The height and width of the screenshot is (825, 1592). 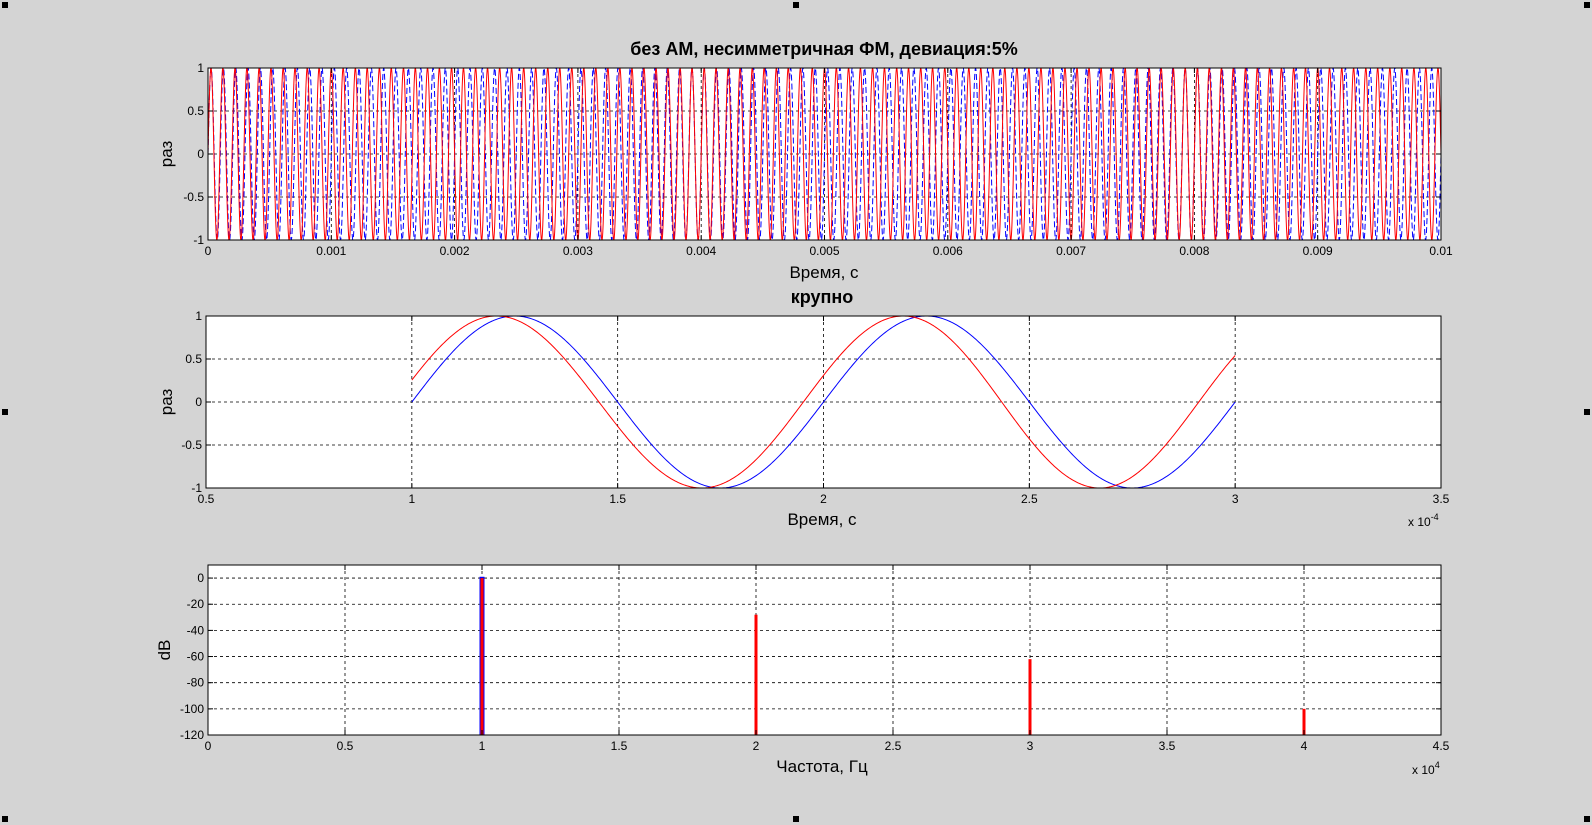 I want to click on axes-3-plot, so click(x=892, y=655).